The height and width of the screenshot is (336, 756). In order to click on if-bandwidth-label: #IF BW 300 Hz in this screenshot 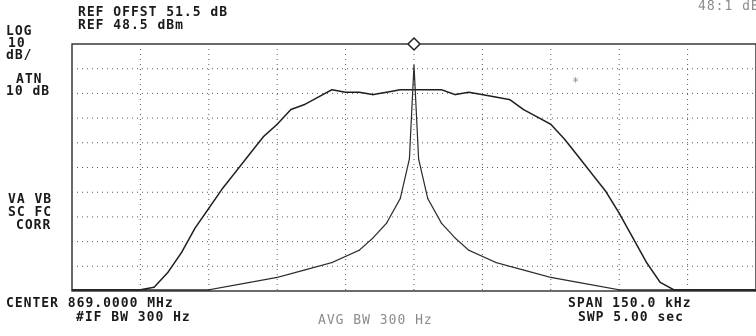, I will do `click(133, 317)`.